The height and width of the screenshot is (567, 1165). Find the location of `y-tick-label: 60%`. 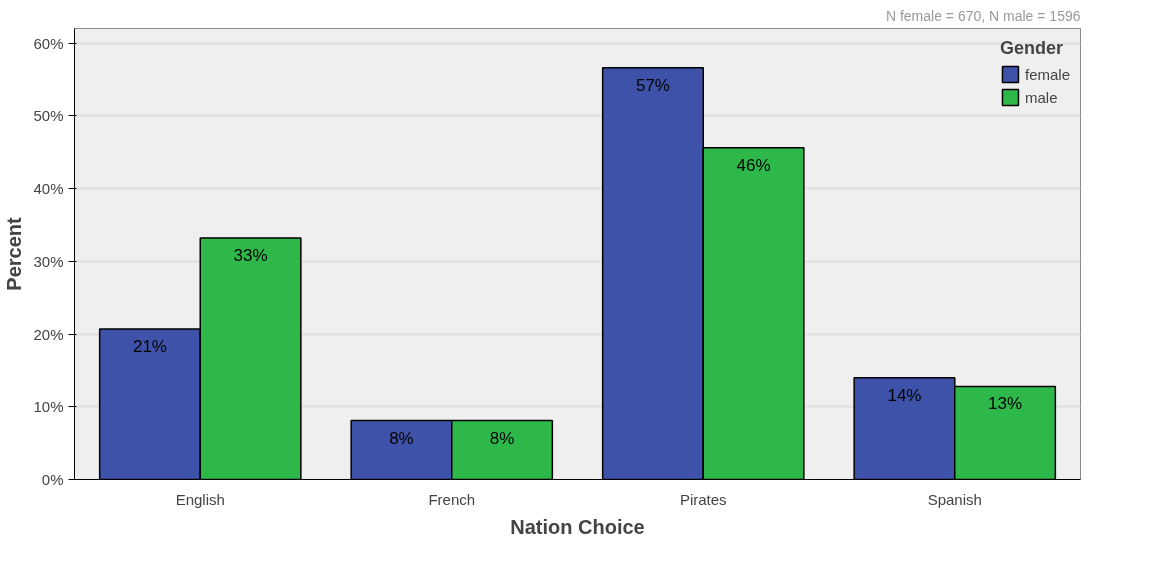

y-tick-label: 60% is located at coordinates (48, 43).